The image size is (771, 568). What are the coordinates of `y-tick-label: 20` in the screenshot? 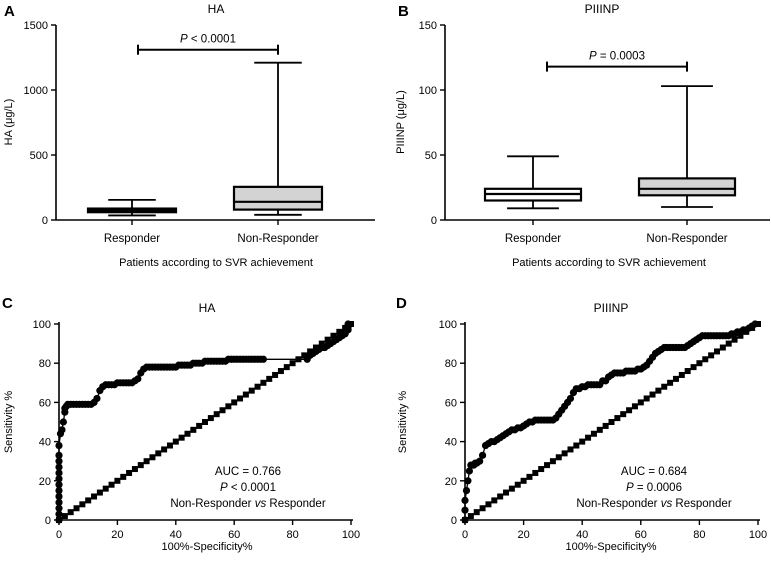 It's located at (45, 482).